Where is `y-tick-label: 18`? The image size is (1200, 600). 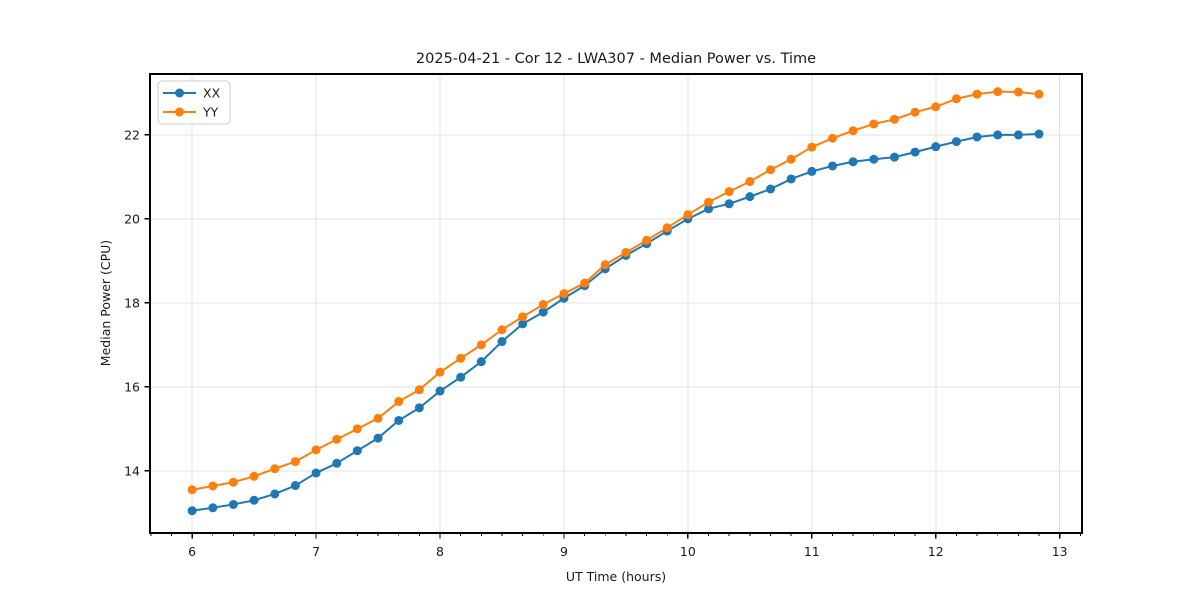
y-tick-label: 18 is located at coordinates (132, 302).